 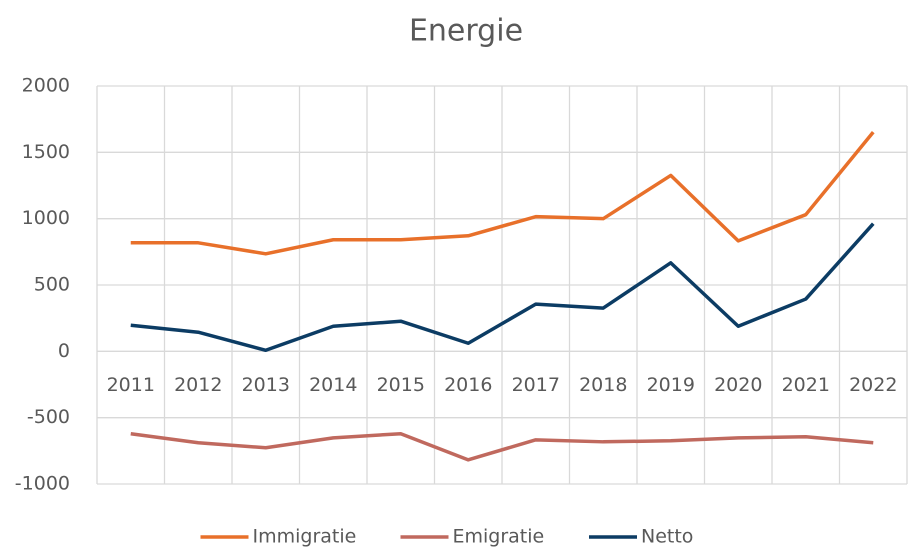 What do you see at coordinates (46, 86) in the screenshot?
I see `y-tick-label: 2000` at bounding box center [46, 86].